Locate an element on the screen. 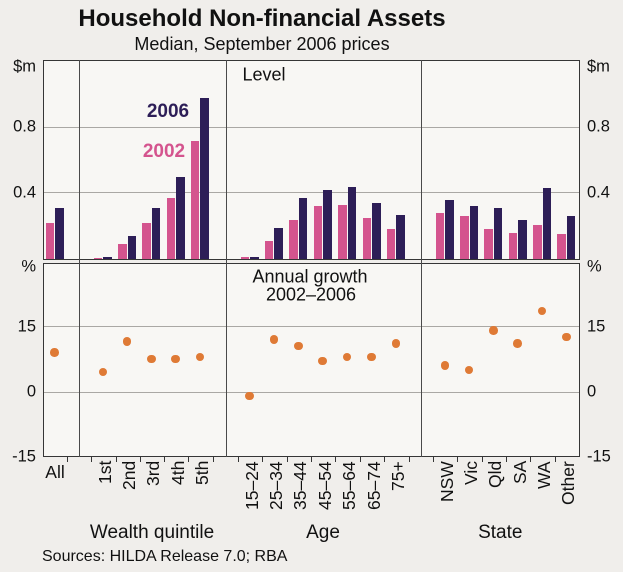 The image size is (623, 572). category-label: 55–64 is located at coordinates (349, 485).